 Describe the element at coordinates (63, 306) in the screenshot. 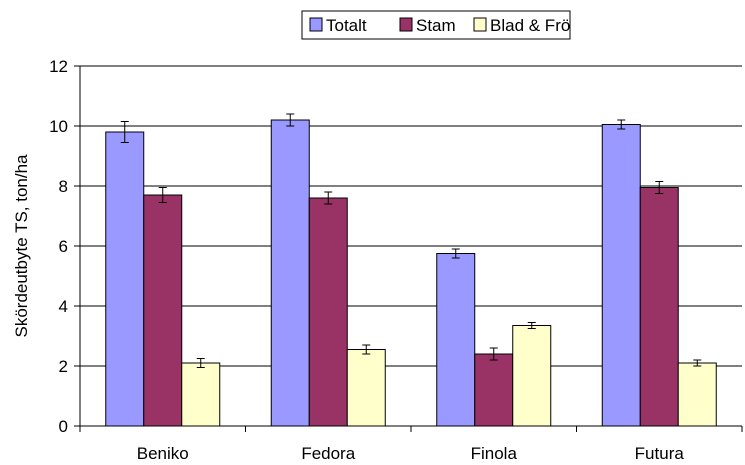

I see `y-tick-label: 4` at that location.